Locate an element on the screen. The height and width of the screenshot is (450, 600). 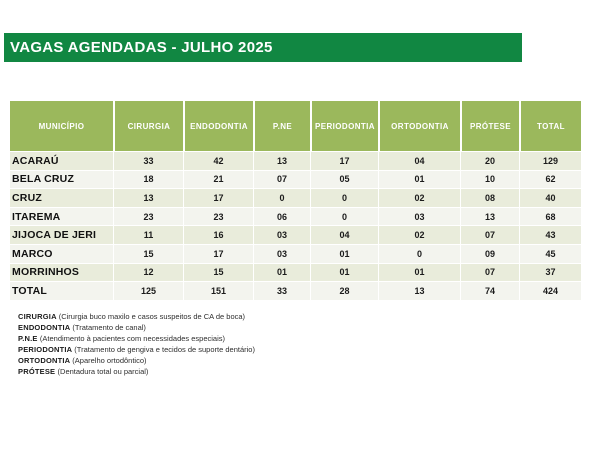
table-row: ACARAÚ 33 42 13 17 04 20 129 is located at coordinates (295, 160).